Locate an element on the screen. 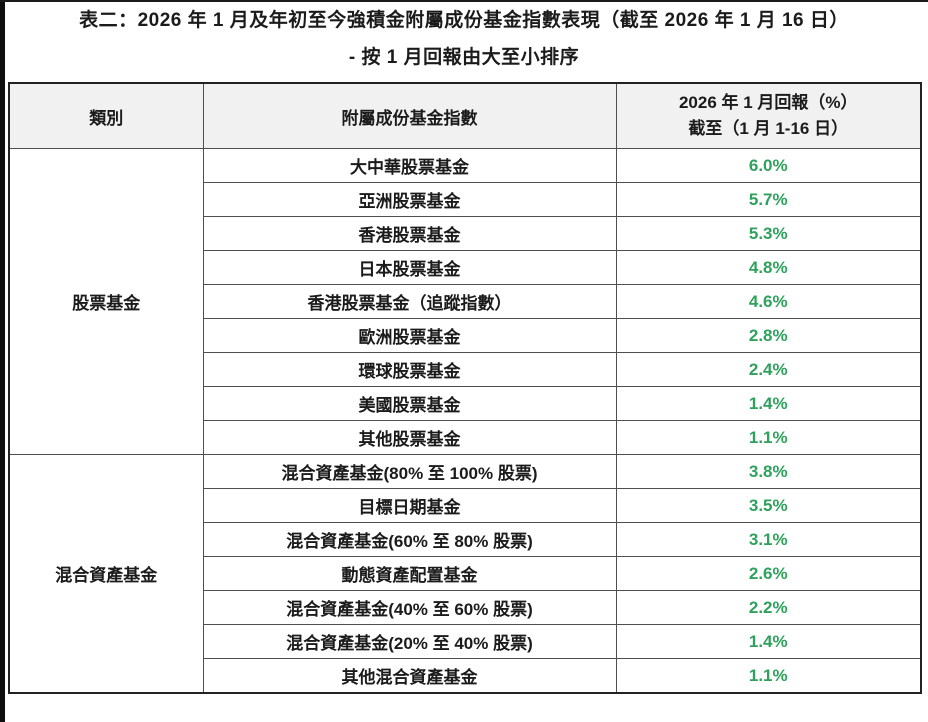  fund-name-cell: 動態資產配置基金 is located at coordinates (409, 573).